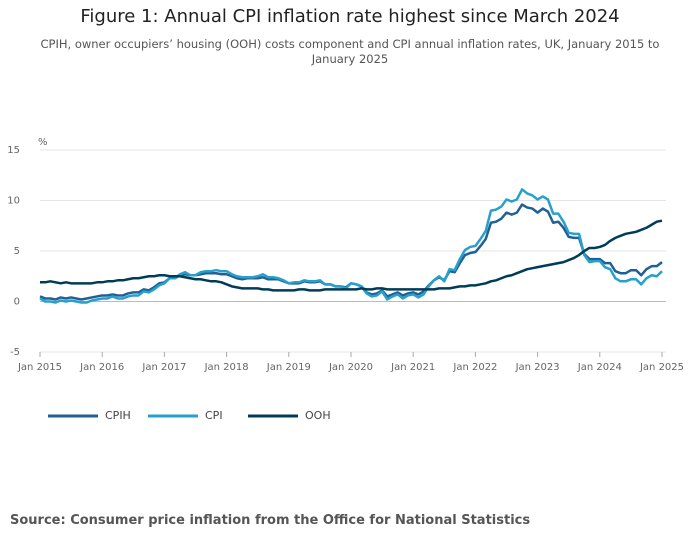  What do you see at coordinates (17, 302) in the screenshot?
I see `y-tick-label: 0` at bounding box center [17, 302].